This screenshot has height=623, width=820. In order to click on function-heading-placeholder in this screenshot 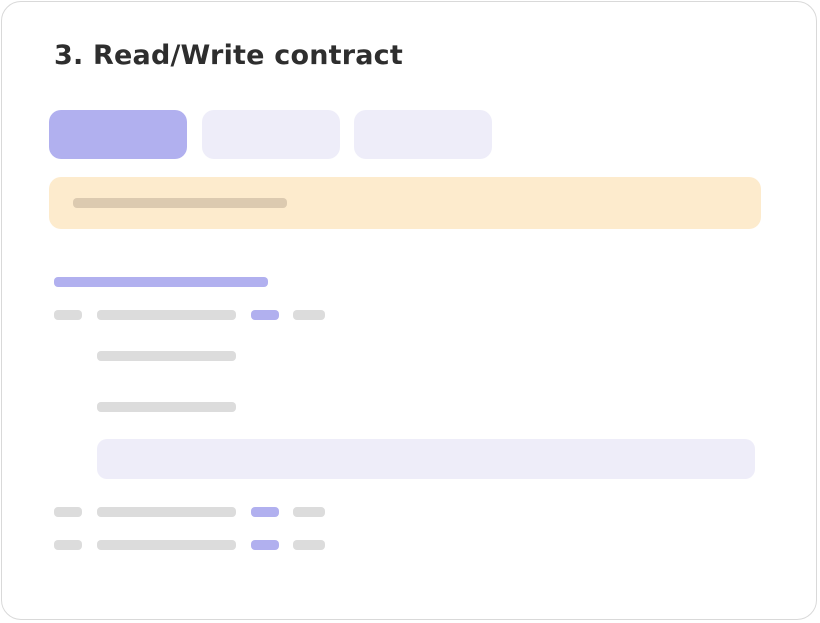, I will do `click(161, 282)`.